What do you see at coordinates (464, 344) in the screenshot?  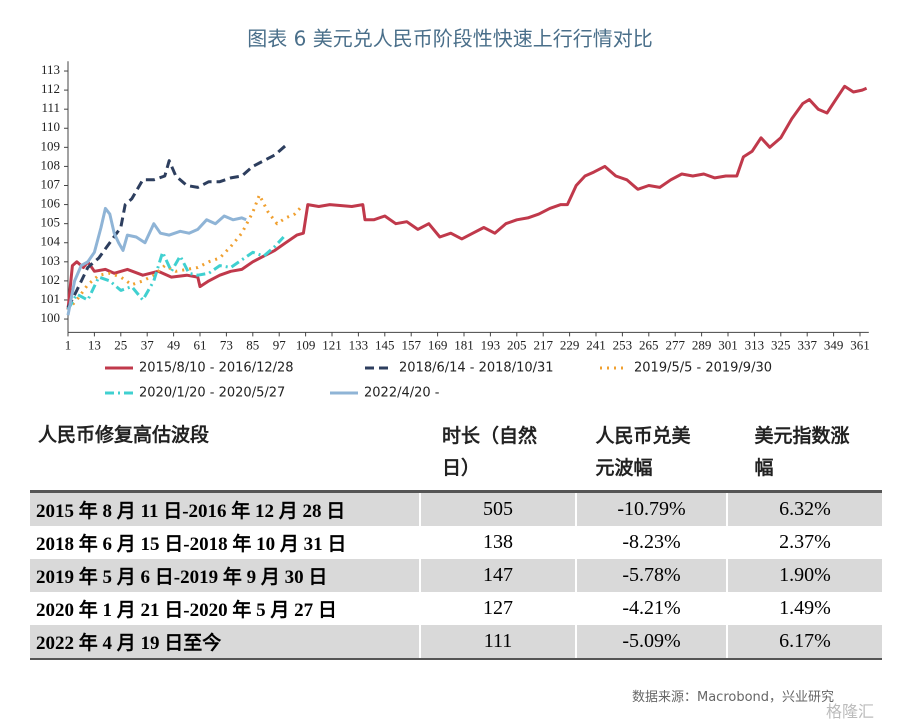 I see `x-tick-label: 181` at bounding box center [464, 344].